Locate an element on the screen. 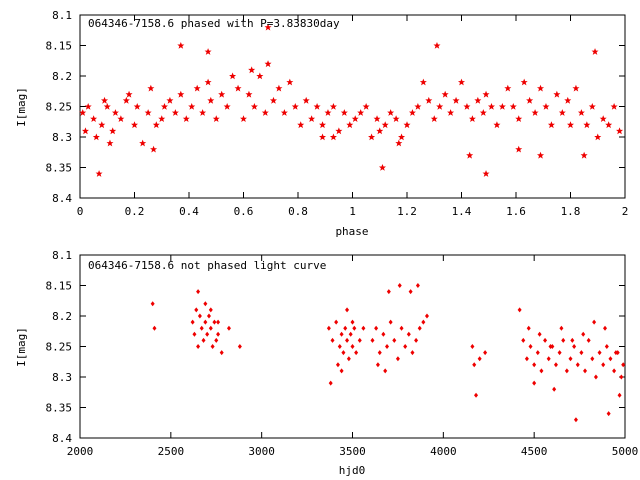 The height and width of the screenshot is (480, 640). x-tick-label: 2 is located at coordinates (625, 211).